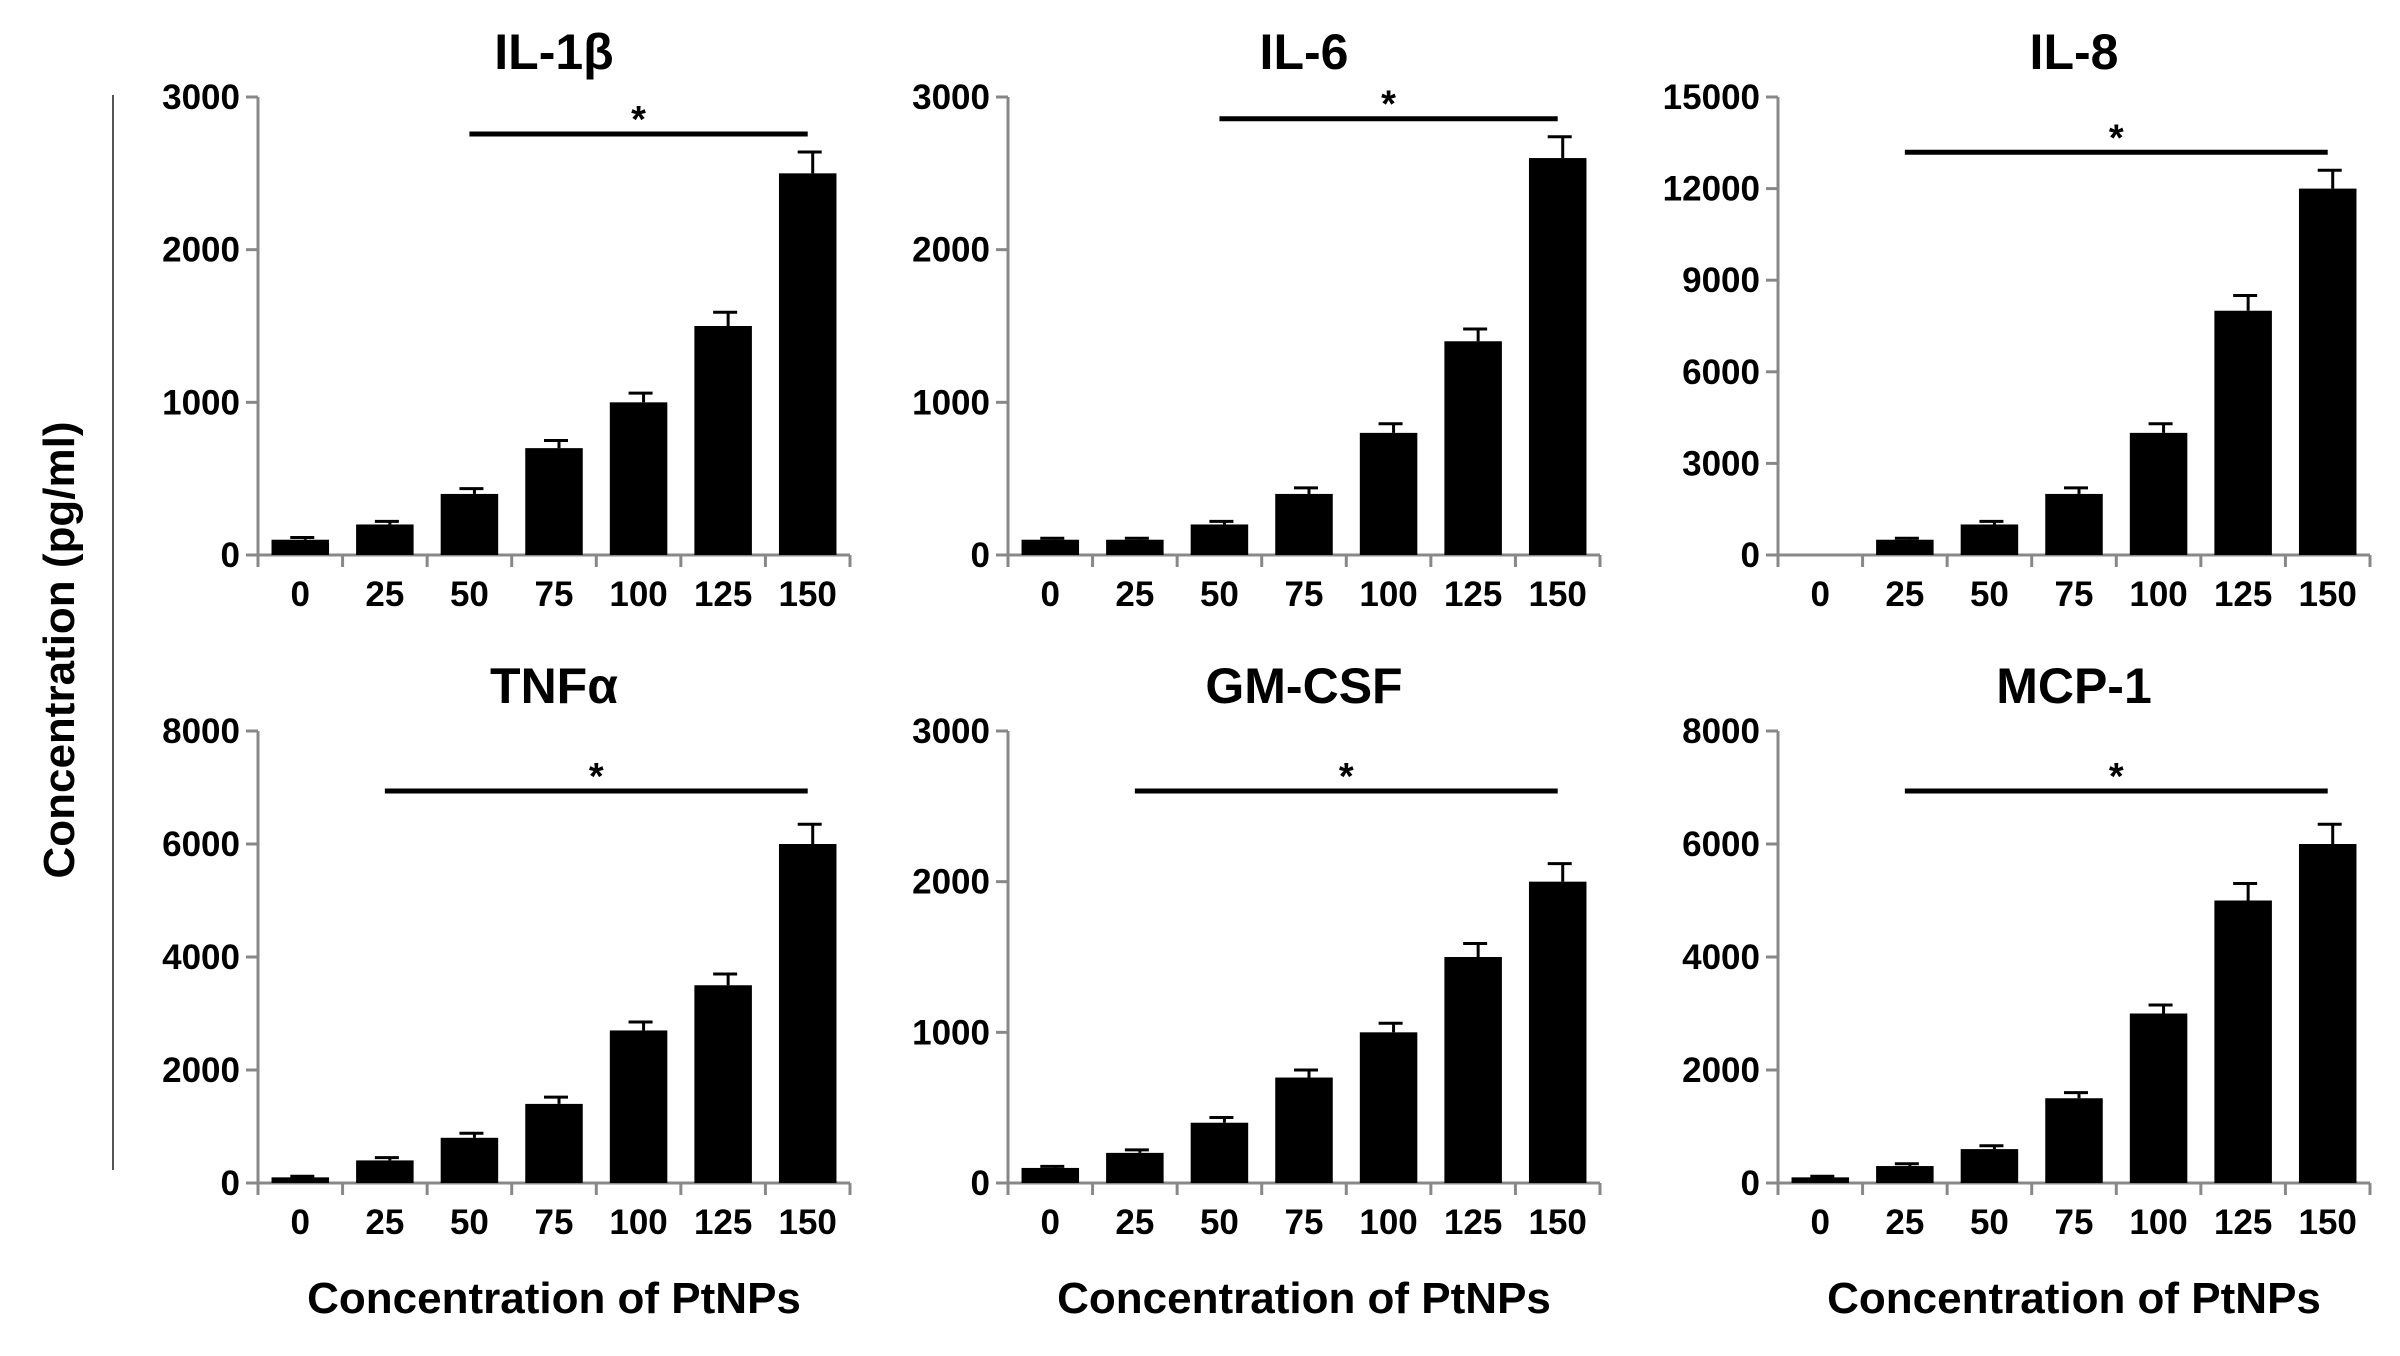  What do you see at coordinates (1721, 844) in the screenshot?
I see `y-tick-label: 6000` at bounding box center [1721, 844].